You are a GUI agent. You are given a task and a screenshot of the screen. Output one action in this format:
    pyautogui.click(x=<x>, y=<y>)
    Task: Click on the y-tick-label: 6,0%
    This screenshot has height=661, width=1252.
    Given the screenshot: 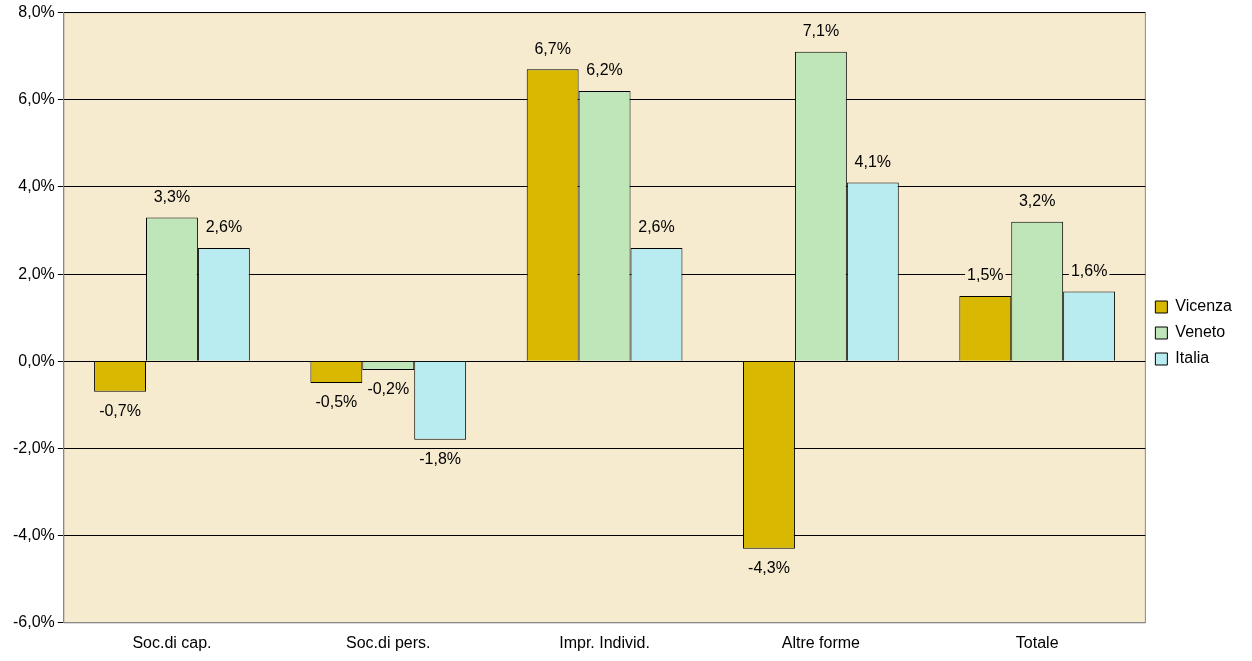 What is the action you would take?
    pyautogui.click(x=36, y=99)
    